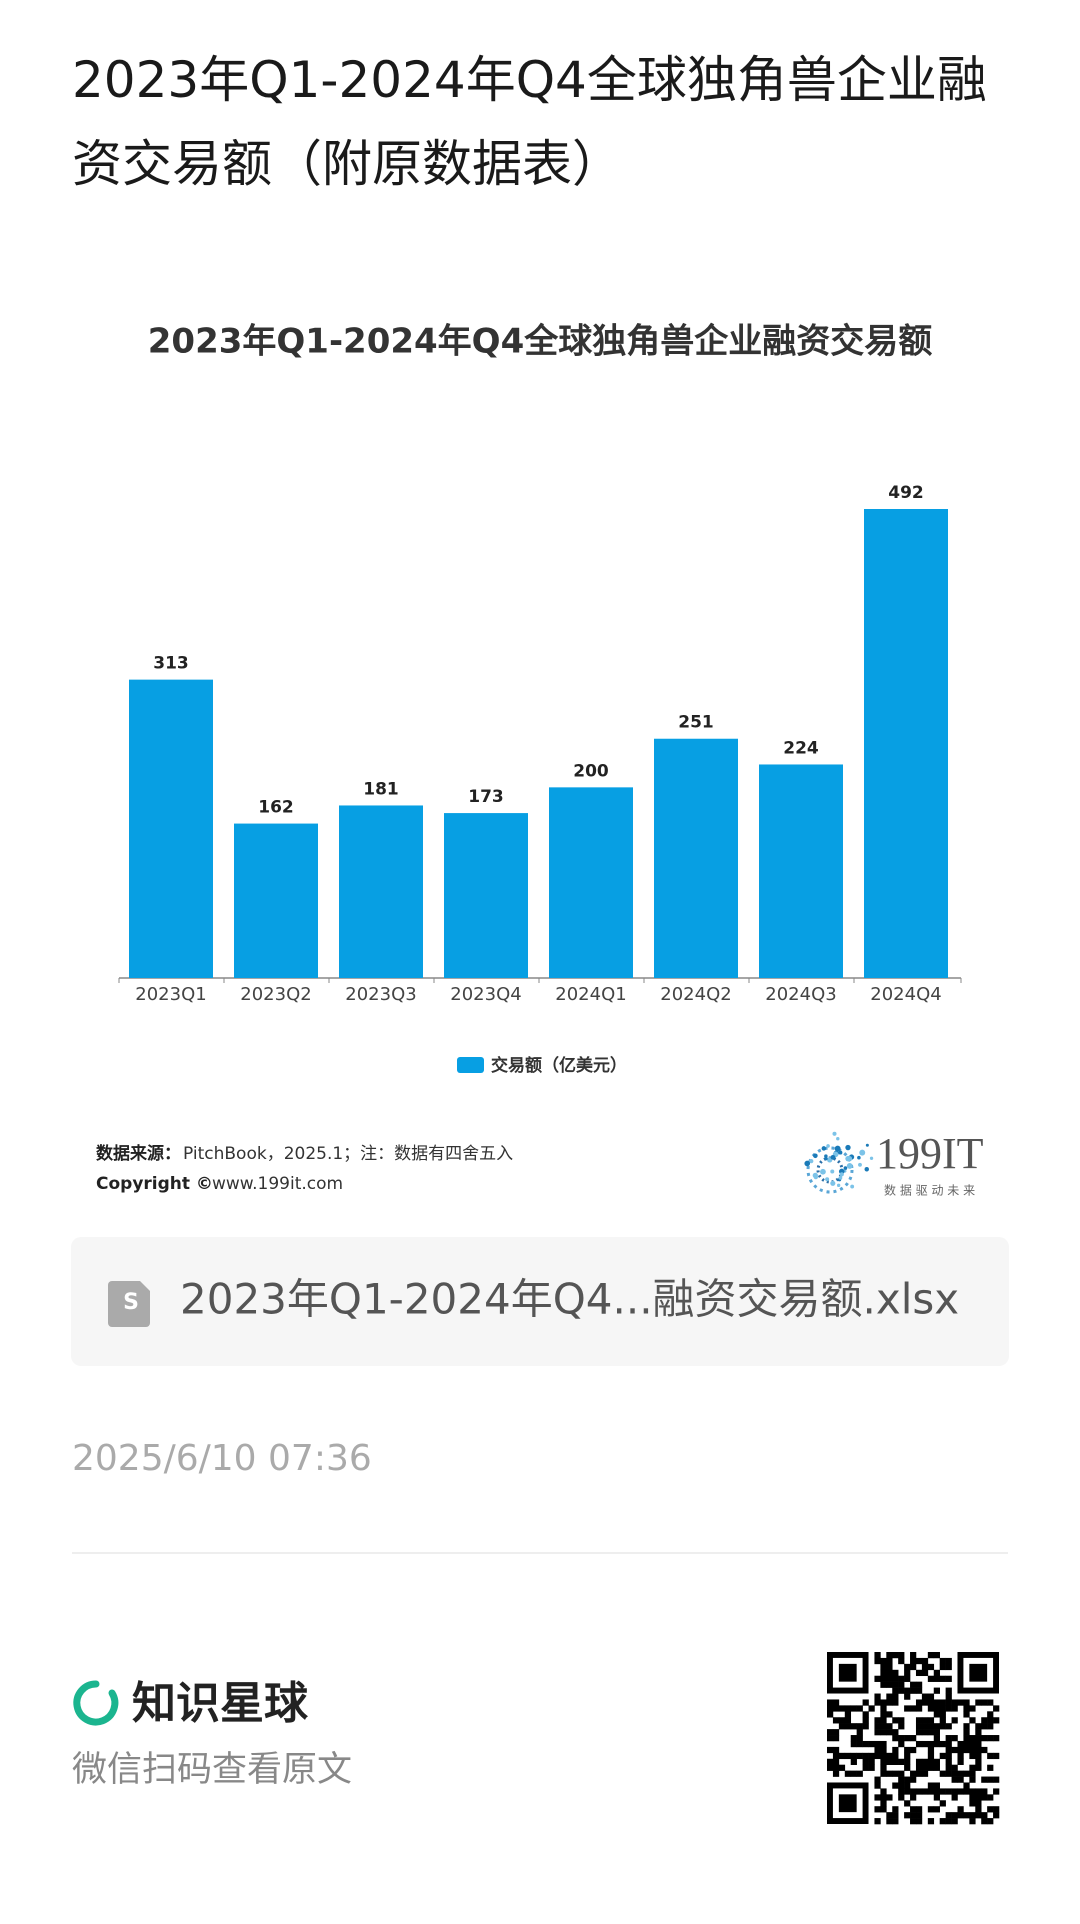 The width and height of the screenshot is (1080, 1924). I want to click on attachment-filename: 2023年Q1-2024年Q4...融资交易额.xlsx, so click(569, 1299).